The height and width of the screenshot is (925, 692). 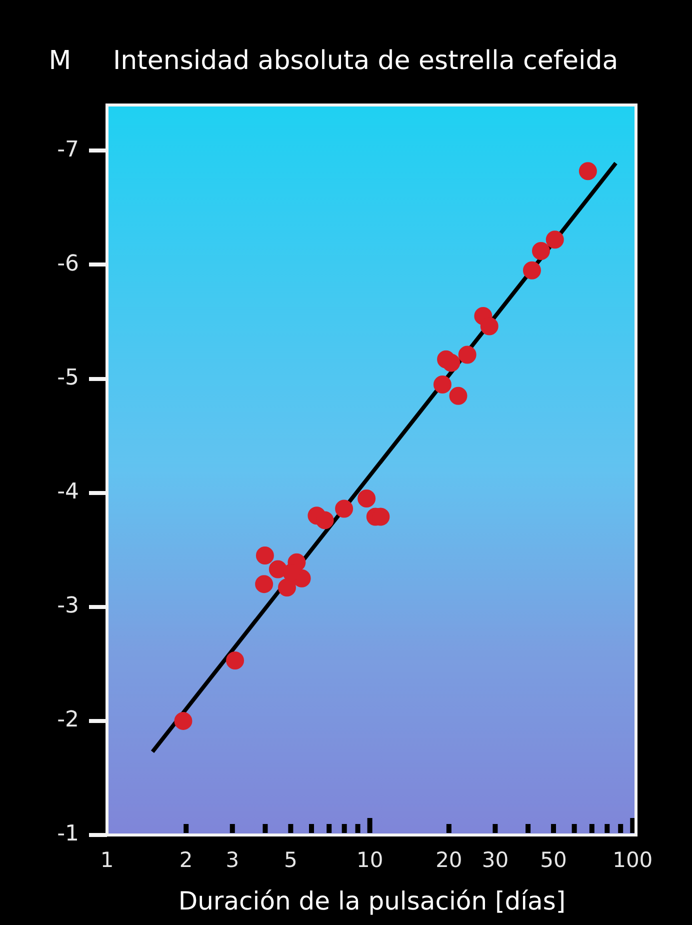 I want to click on x-tick-label: 20, so click(x=449, y=860).